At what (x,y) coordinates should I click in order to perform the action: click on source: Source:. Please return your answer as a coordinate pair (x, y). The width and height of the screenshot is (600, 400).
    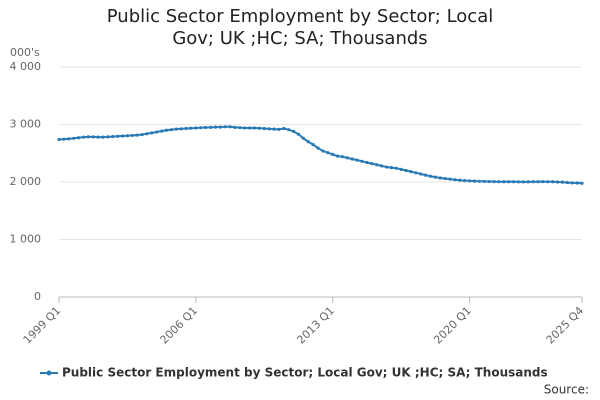
    Looking at the image, I should click on (566, 390).